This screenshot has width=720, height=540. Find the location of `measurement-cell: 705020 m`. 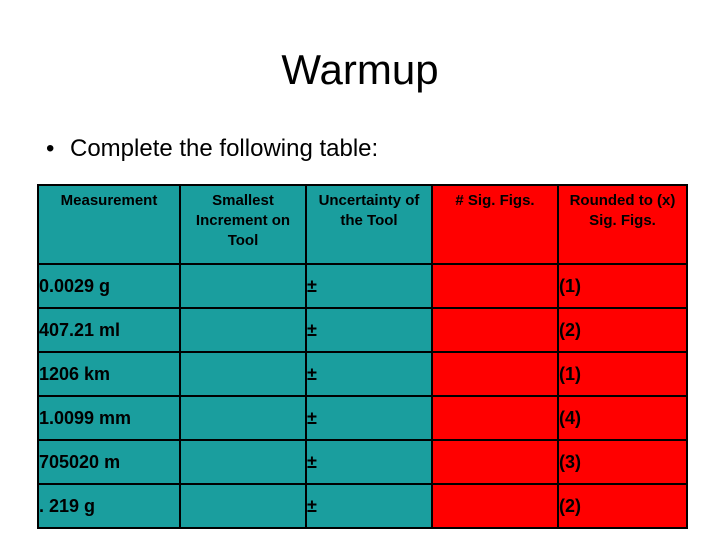

measurement-cell: 705020 m is located at coordinates (109, 462).